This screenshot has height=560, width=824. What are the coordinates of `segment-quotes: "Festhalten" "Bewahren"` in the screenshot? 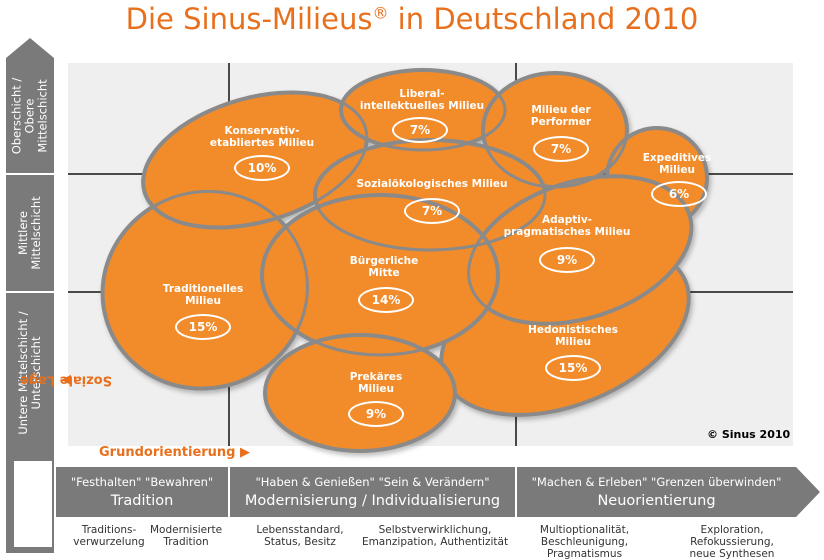 It's located at (142, 482).